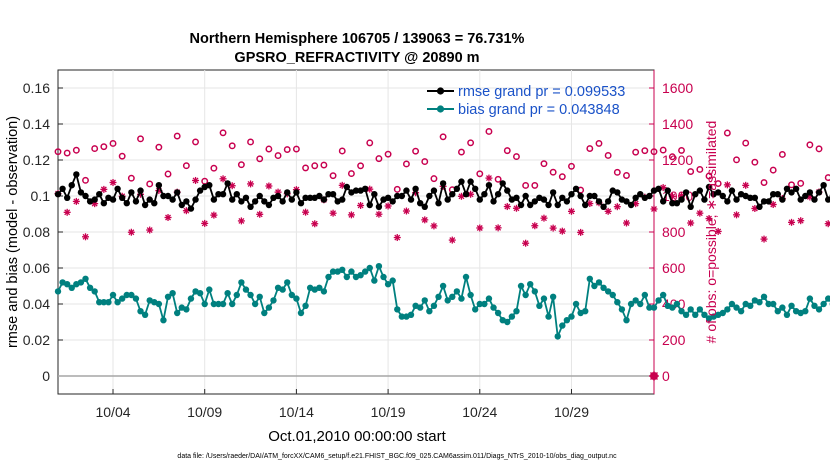  I want to click on series-rmse, so click(442, 191).